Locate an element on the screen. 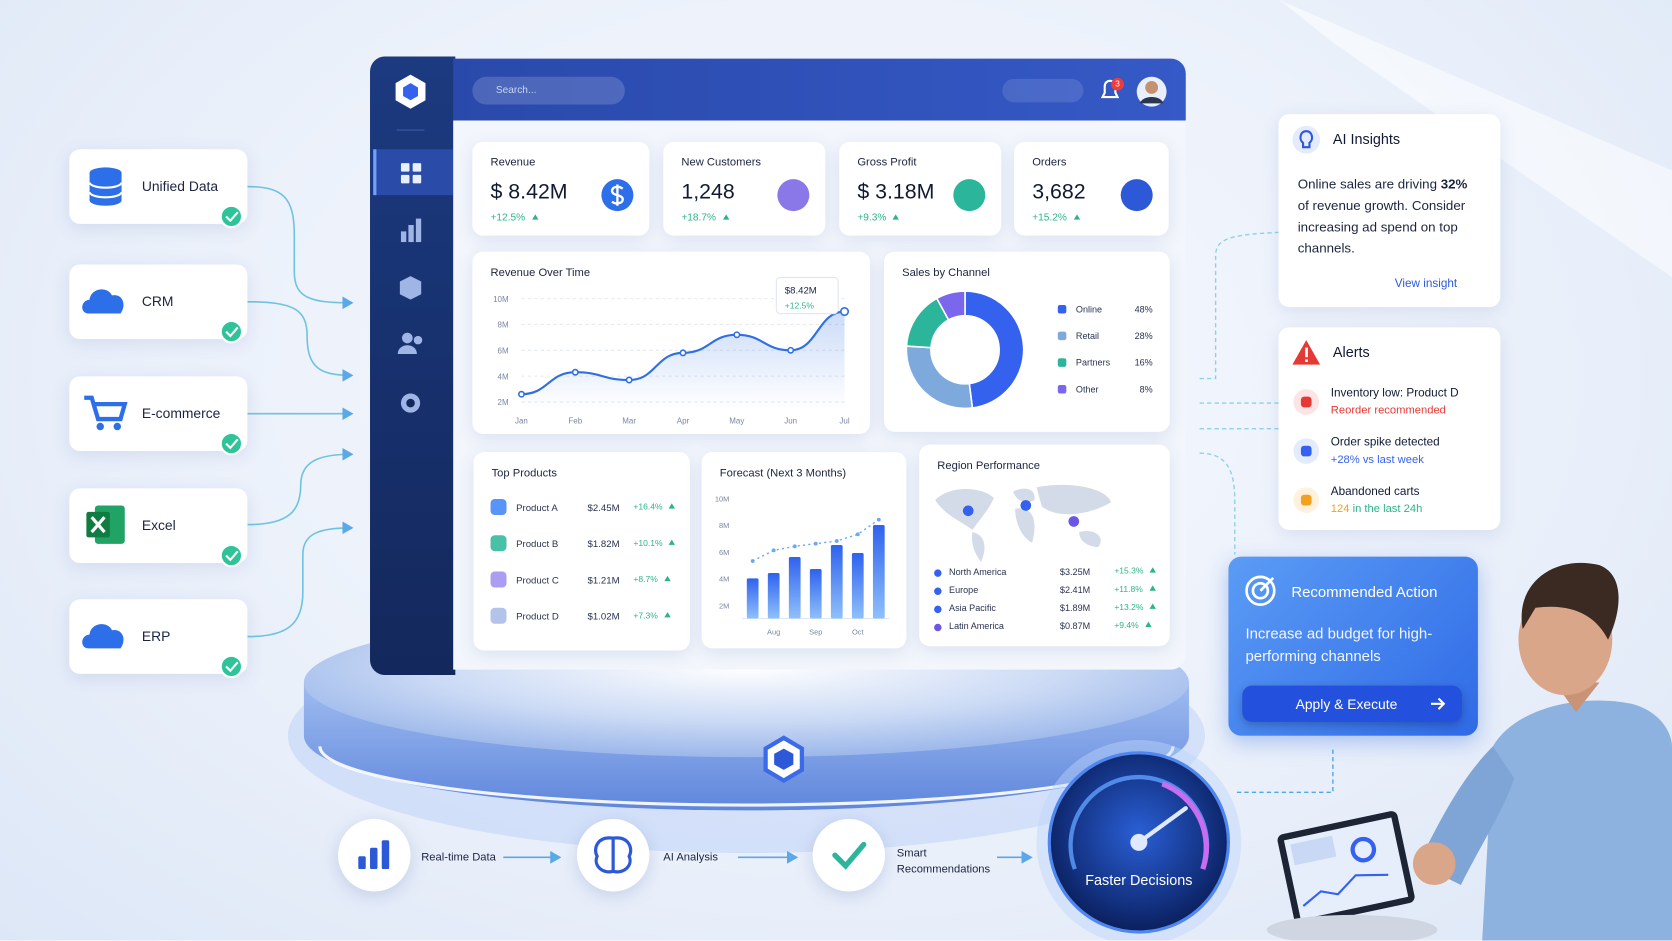 Image resolution: width=1672 pixels, height=941 pixels. tooltip is located at coordinates (807, 295).